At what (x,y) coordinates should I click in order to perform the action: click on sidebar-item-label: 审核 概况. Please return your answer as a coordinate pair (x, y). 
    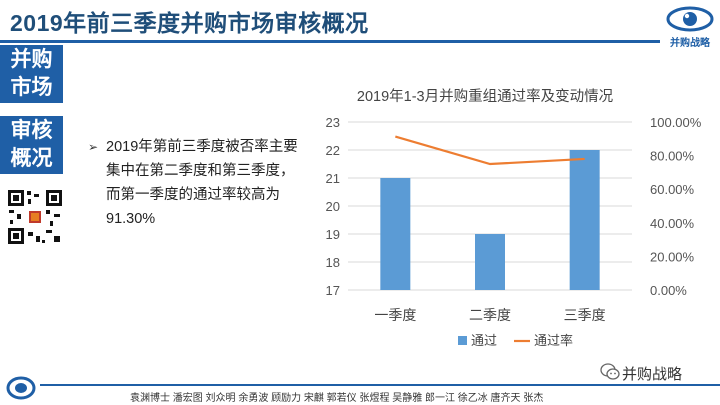
    Looking at the image, I should click on (31, 144).